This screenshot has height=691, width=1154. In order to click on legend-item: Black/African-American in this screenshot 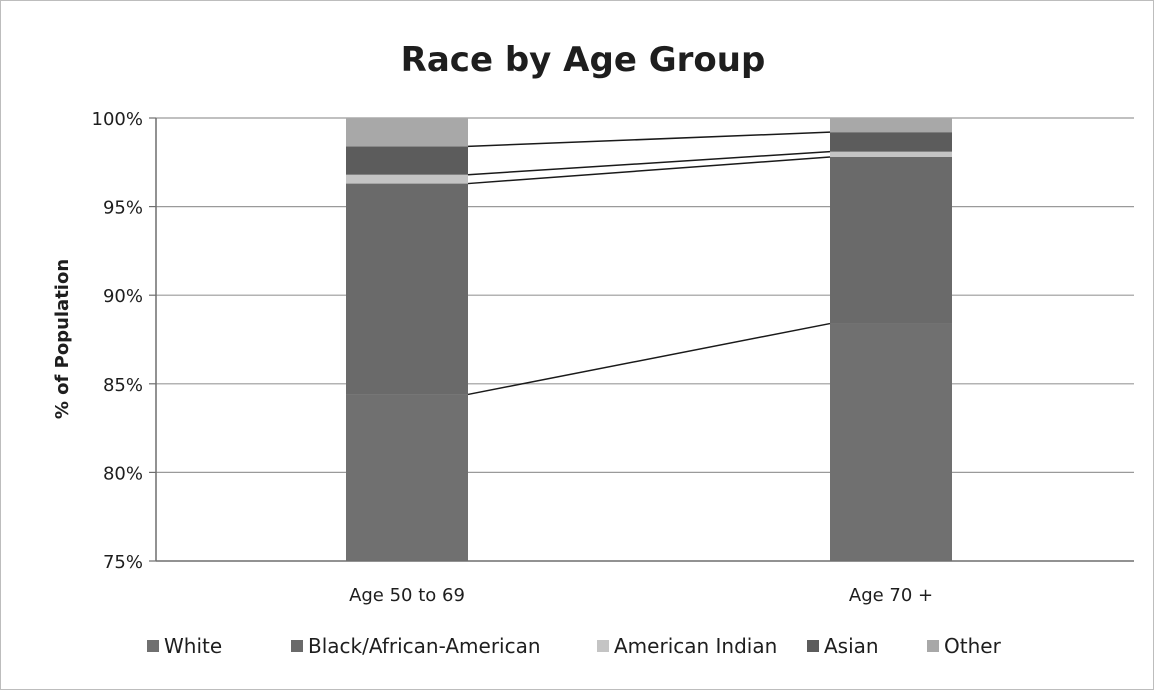, I will do `click(416, 646)`.